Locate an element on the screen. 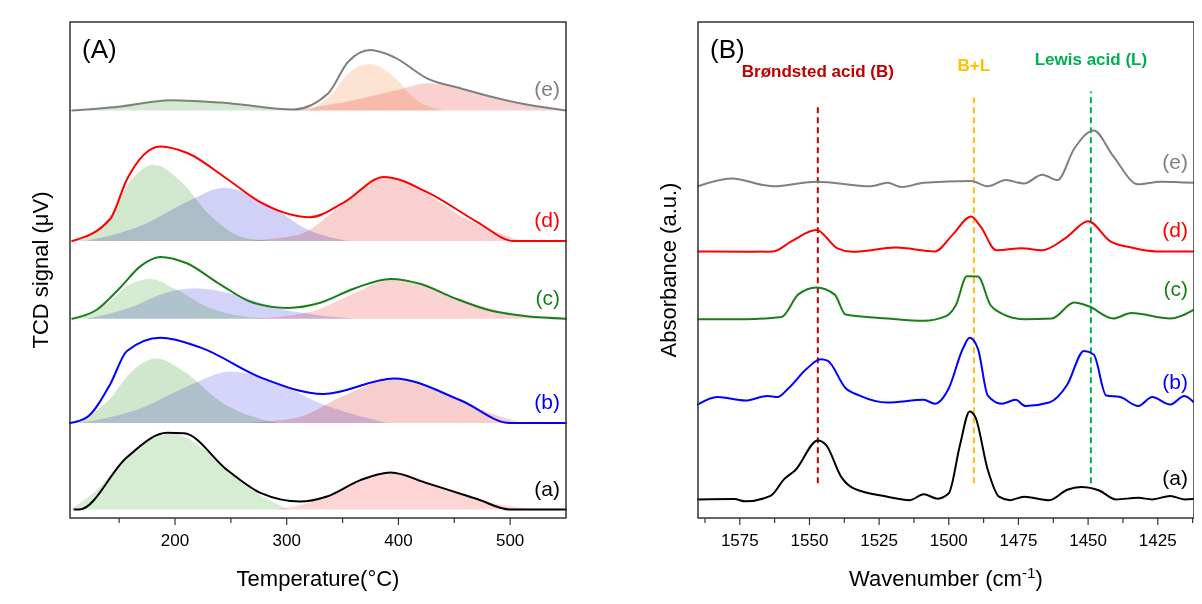 The image size is (1202, 604). y-axis-title: Absorbance (a.u.) is located at coordinates (668, 270).